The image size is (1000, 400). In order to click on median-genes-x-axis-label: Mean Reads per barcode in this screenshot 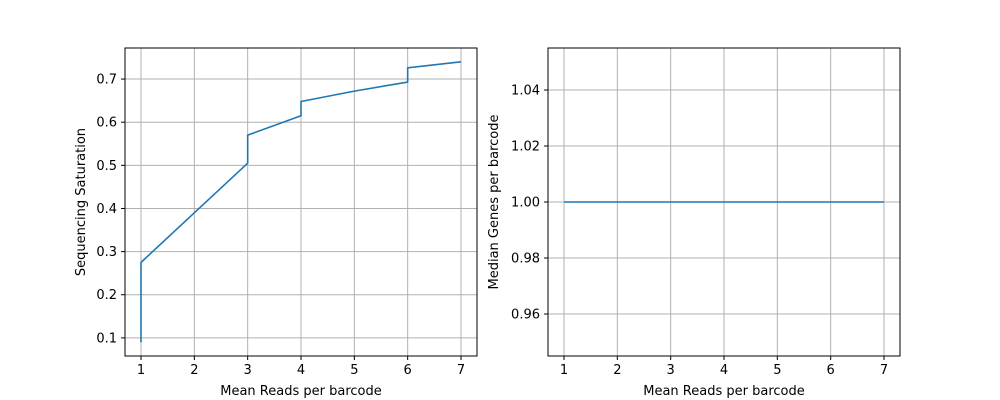, I will do `click(723, 391)`.